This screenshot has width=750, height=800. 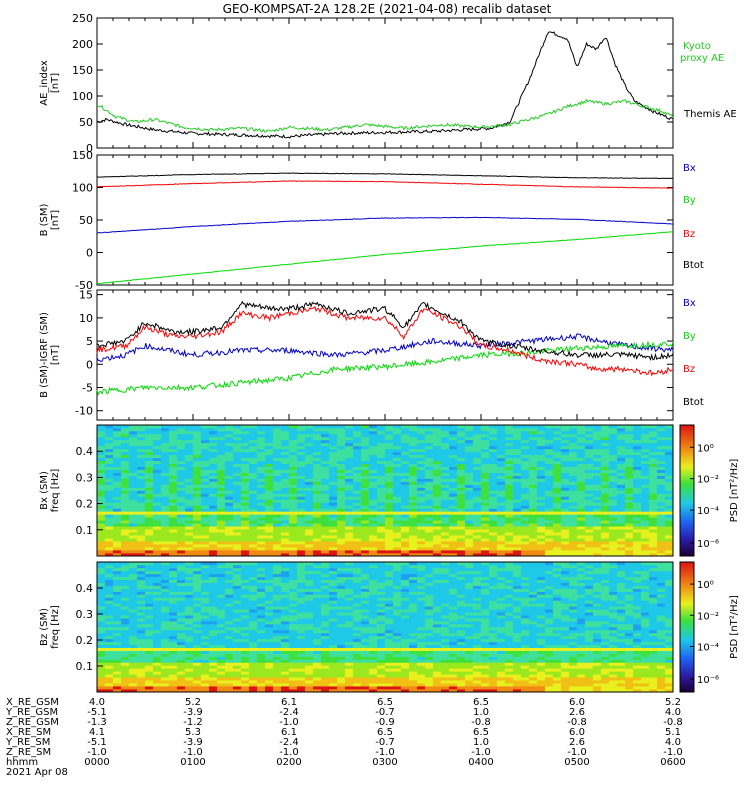 I want to click on y-tick-label: -5, so click(x=87, y=388).